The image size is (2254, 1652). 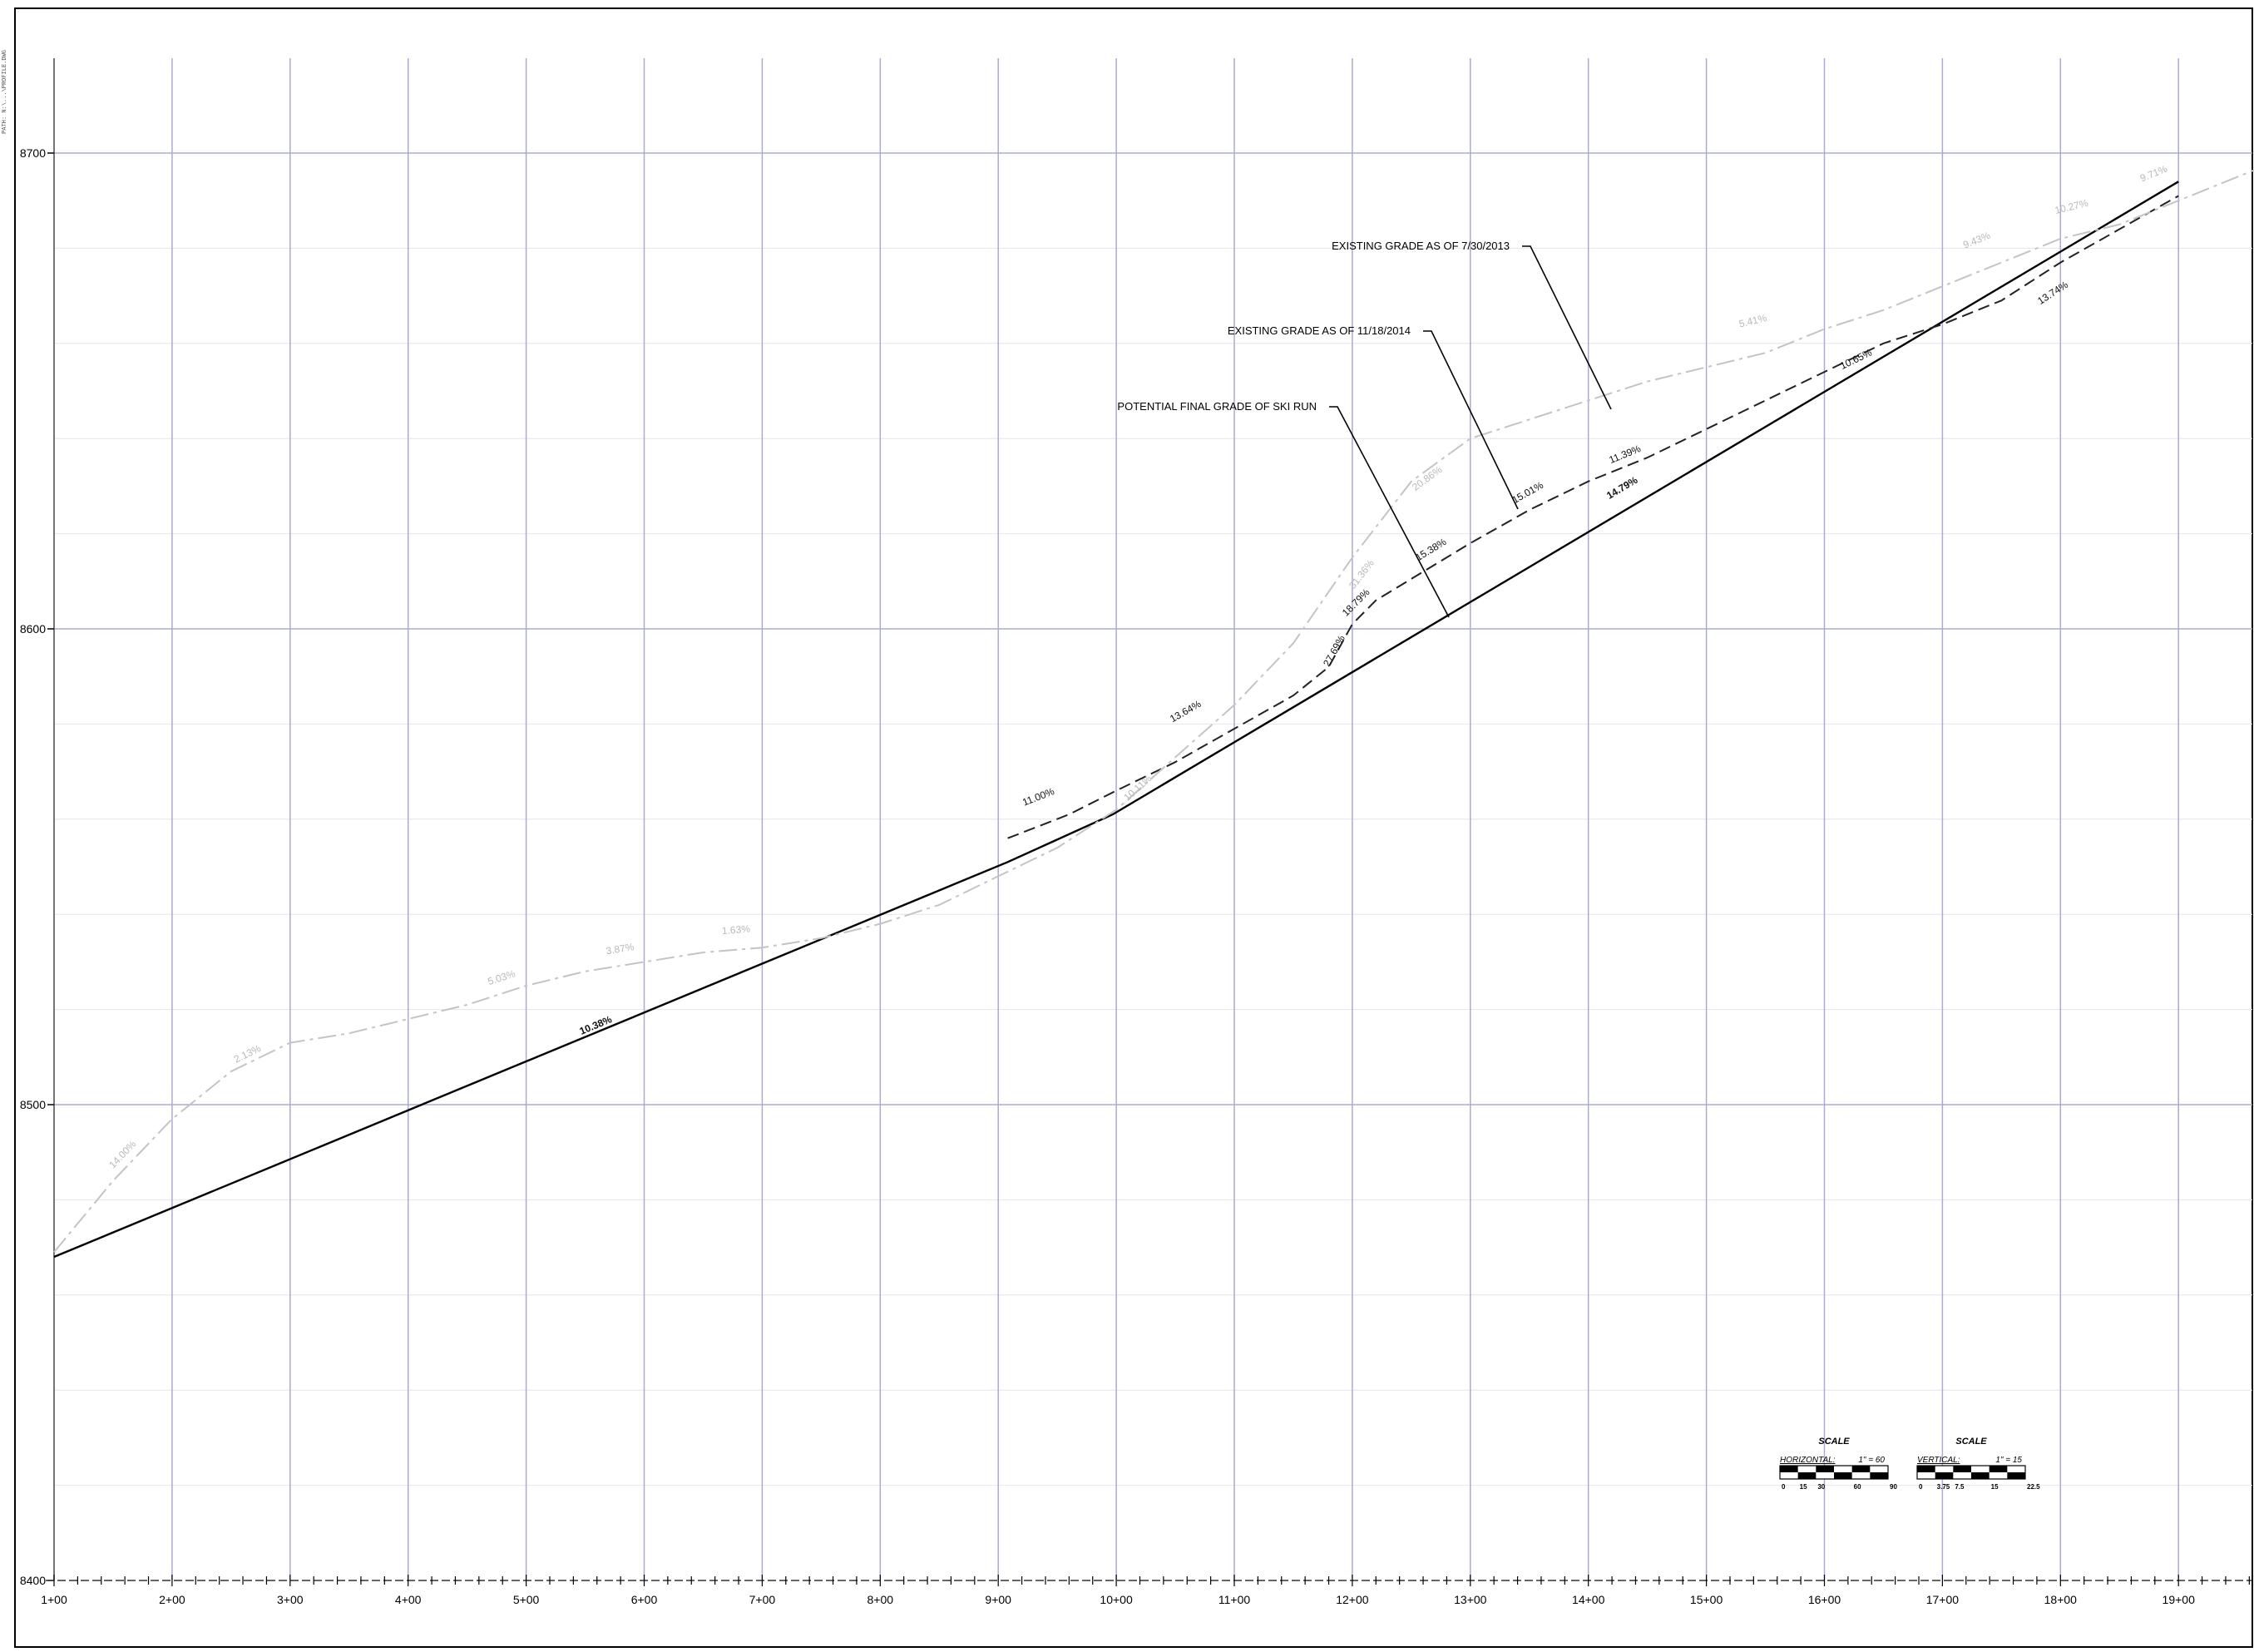 What do you see at coordinates (1995, 1487) in the screenshot?
I see `vertical-scale-tick-label: 15` at bounding box center [1995, 1487].